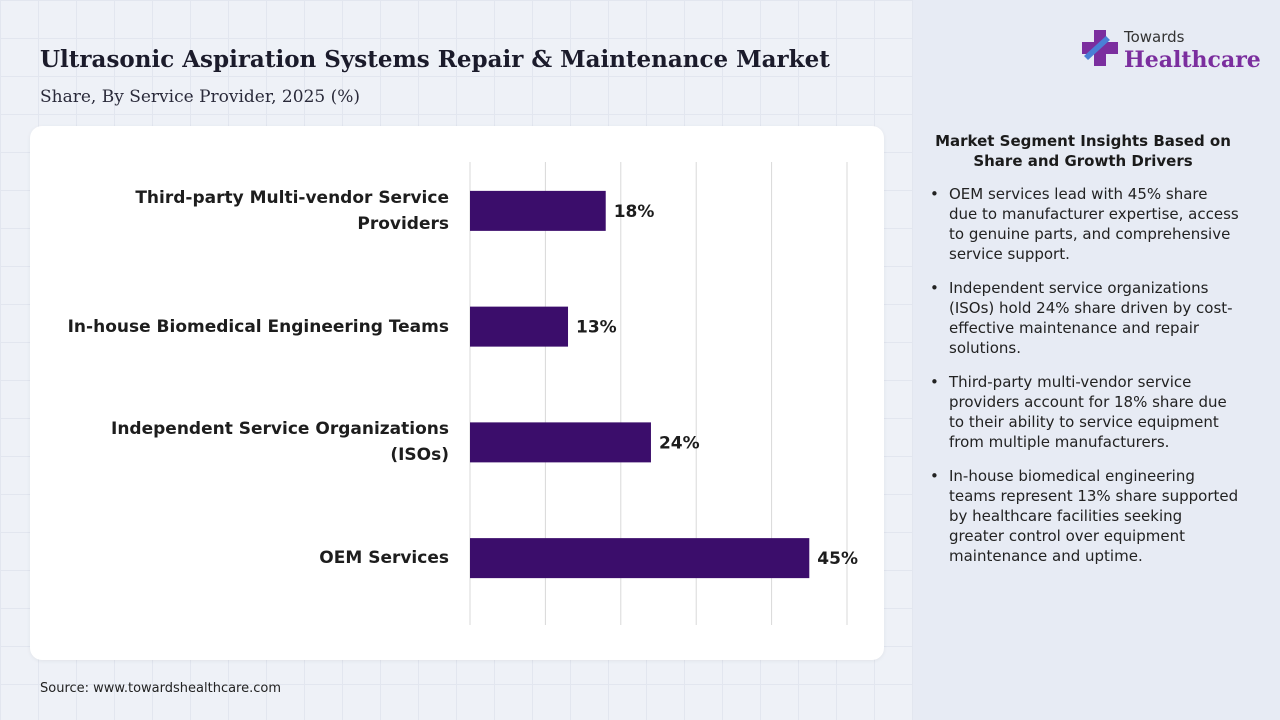 This screenshot has height=720, width=1280. Describe the element at coordinates (258, 326) in the screenshot. I see `category-label: In-house Biomedical Engineering Teams` at that location.